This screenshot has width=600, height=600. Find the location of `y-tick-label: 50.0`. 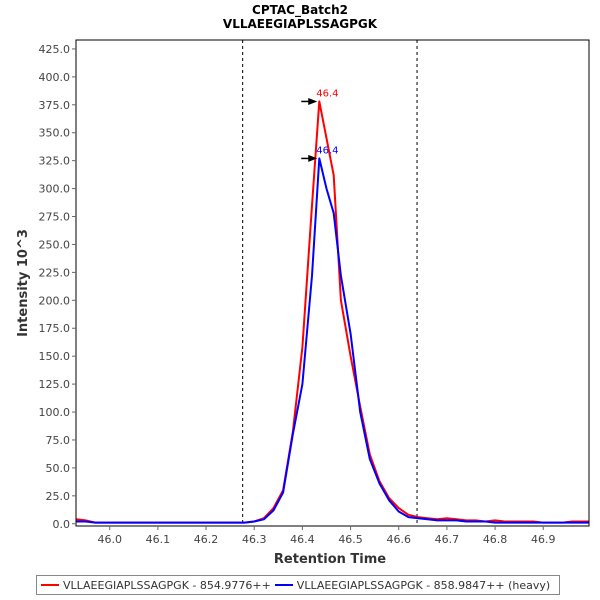

y-tick-label: 50.0 is located at coordinates (58, 468).